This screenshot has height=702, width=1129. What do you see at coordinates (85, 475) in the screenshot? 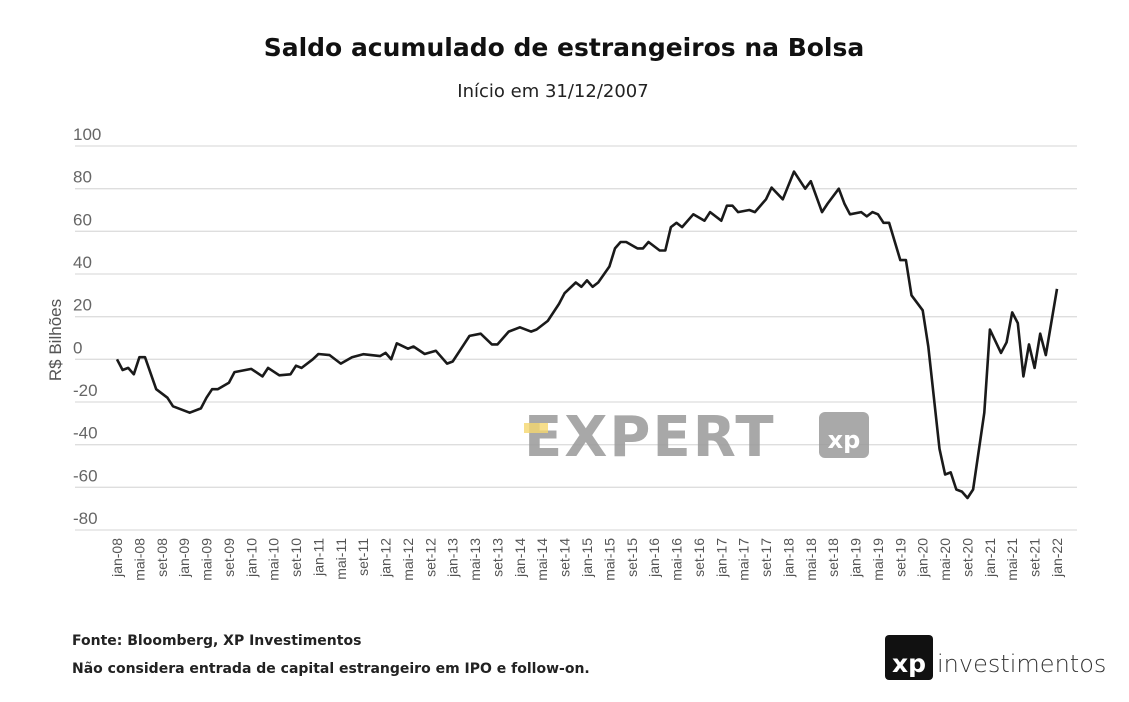
I see `y-tick-label: -60` at bounding box center [85, 475].